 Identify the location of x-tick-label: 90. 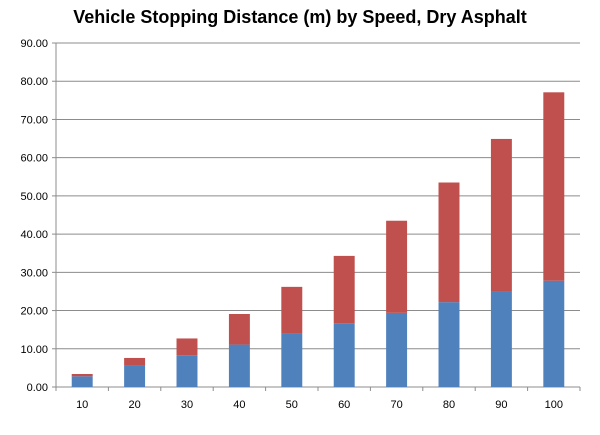
(501, 405).